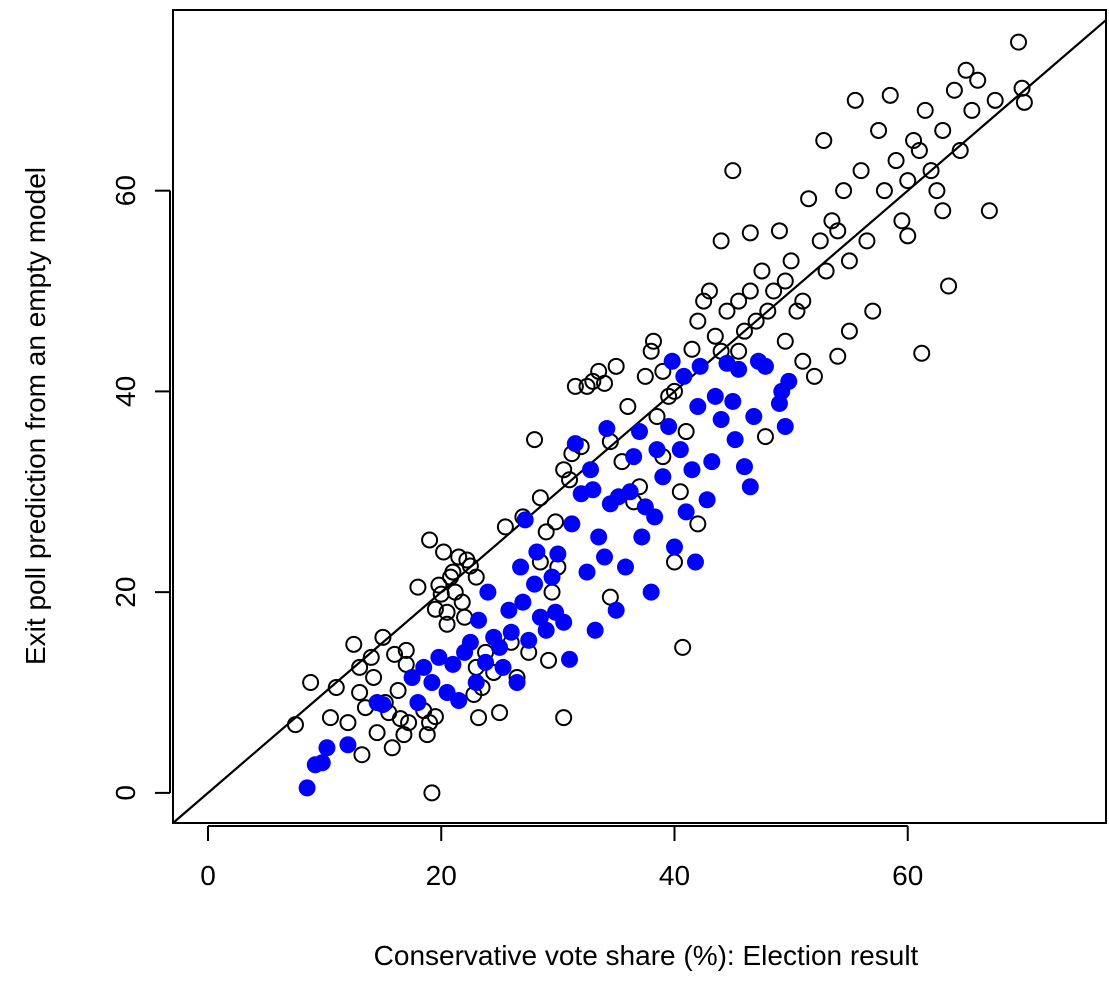  What do you see at coordinates (125, 793) in the screenshot?
I see `y-tick-label: 0` at bounding box center [125, 793].